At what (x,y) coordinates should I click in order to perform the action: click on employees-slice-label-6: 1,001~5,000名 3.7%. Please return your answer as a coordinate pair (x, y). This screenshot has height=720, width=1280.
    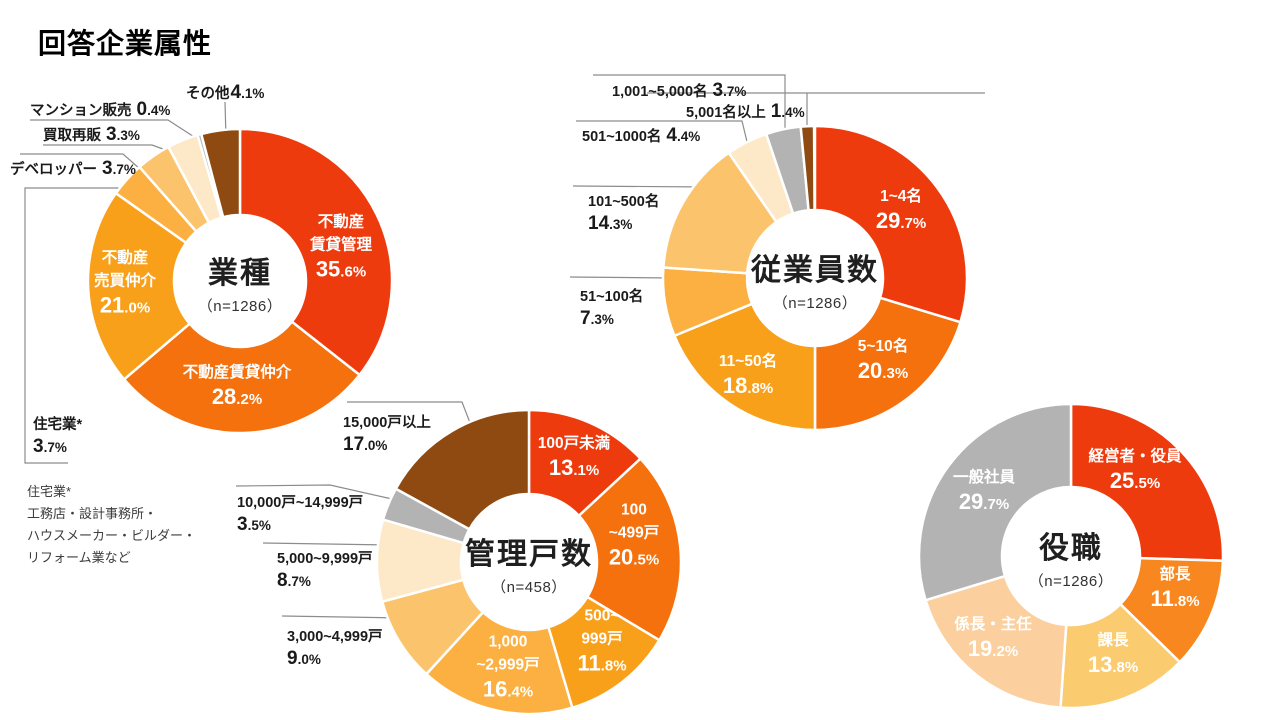
    Looking at the image, I should click on (679, 91).